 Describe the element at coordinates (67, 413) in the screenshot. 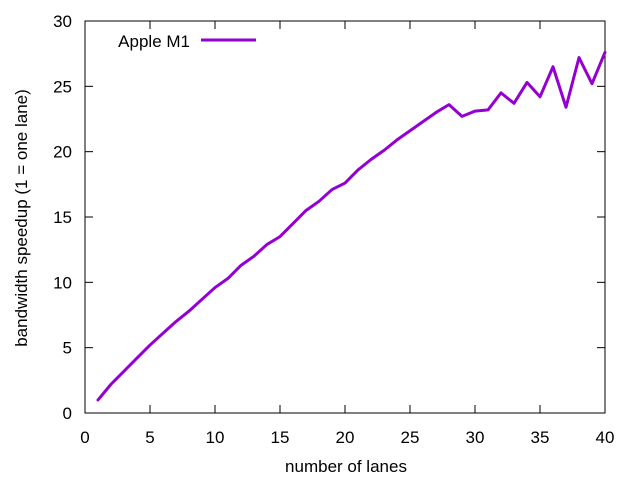

I see `y-tick-label: 0` at that location.